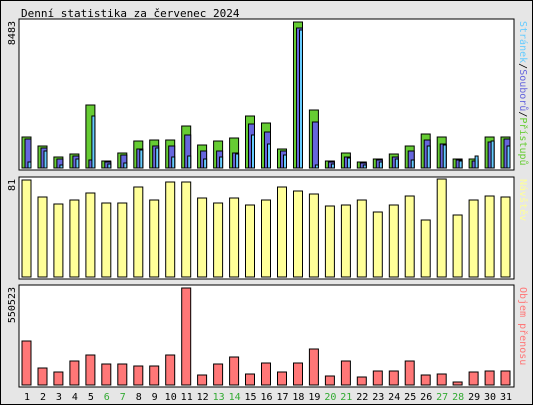 This screenshot has height=405, width=533. What do you see at coordinates (187, 397) in the screenshot?
I see `x-tick-label-day-11: 11` at bounding box center [187, 397].